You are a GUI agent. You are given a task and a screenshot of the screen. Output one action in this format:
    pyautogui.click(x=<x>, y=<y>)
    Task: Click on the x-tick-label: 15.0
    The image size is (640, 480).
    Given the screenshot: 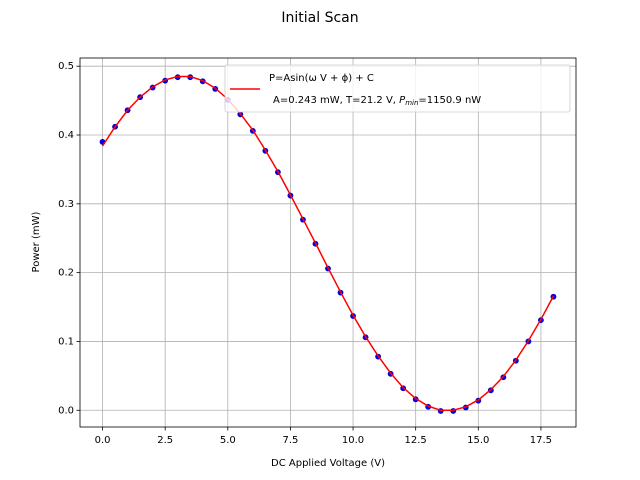 What is the action you would take?
    pyautogui.click(x=478, y=440)
    